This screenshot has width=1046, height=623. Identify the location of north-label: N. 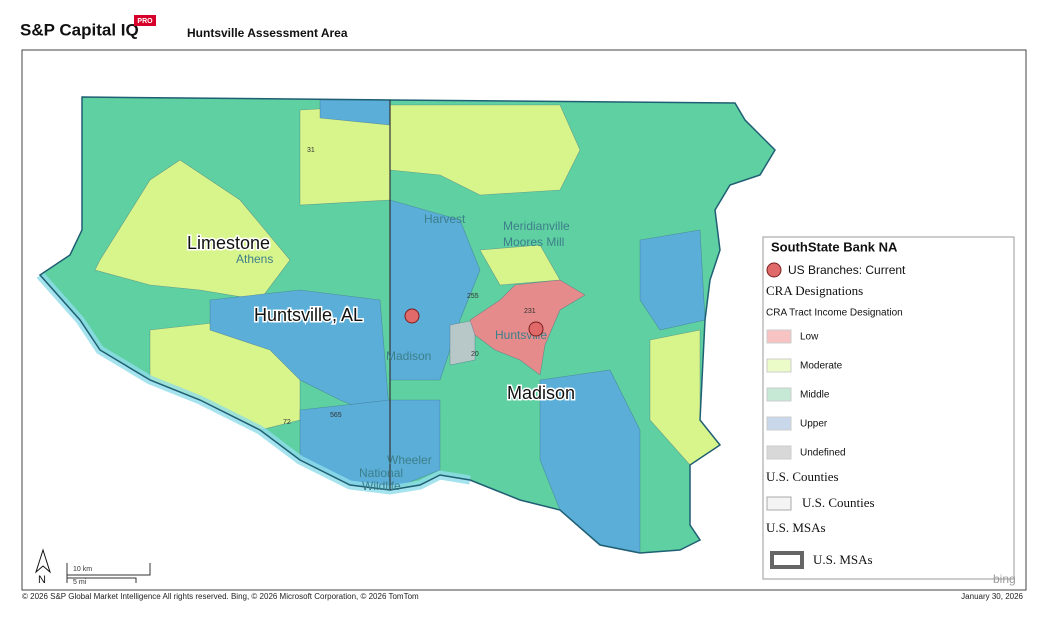
(42, 580).